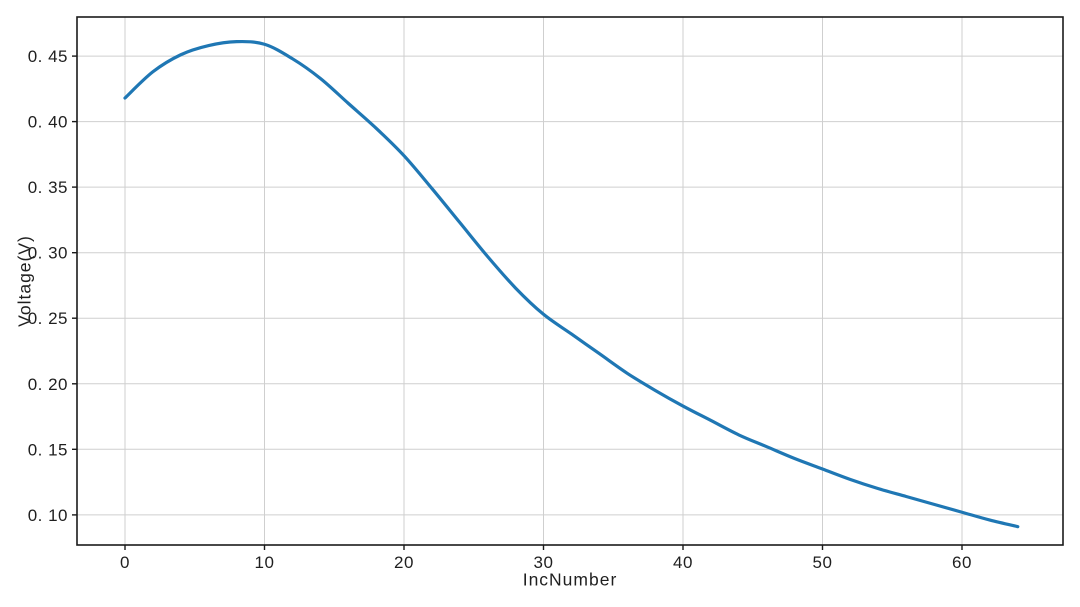 The width and height of the screenshot is (1080, 607). I want to click on x-axis-label: IncNumber, so click(570, 579).